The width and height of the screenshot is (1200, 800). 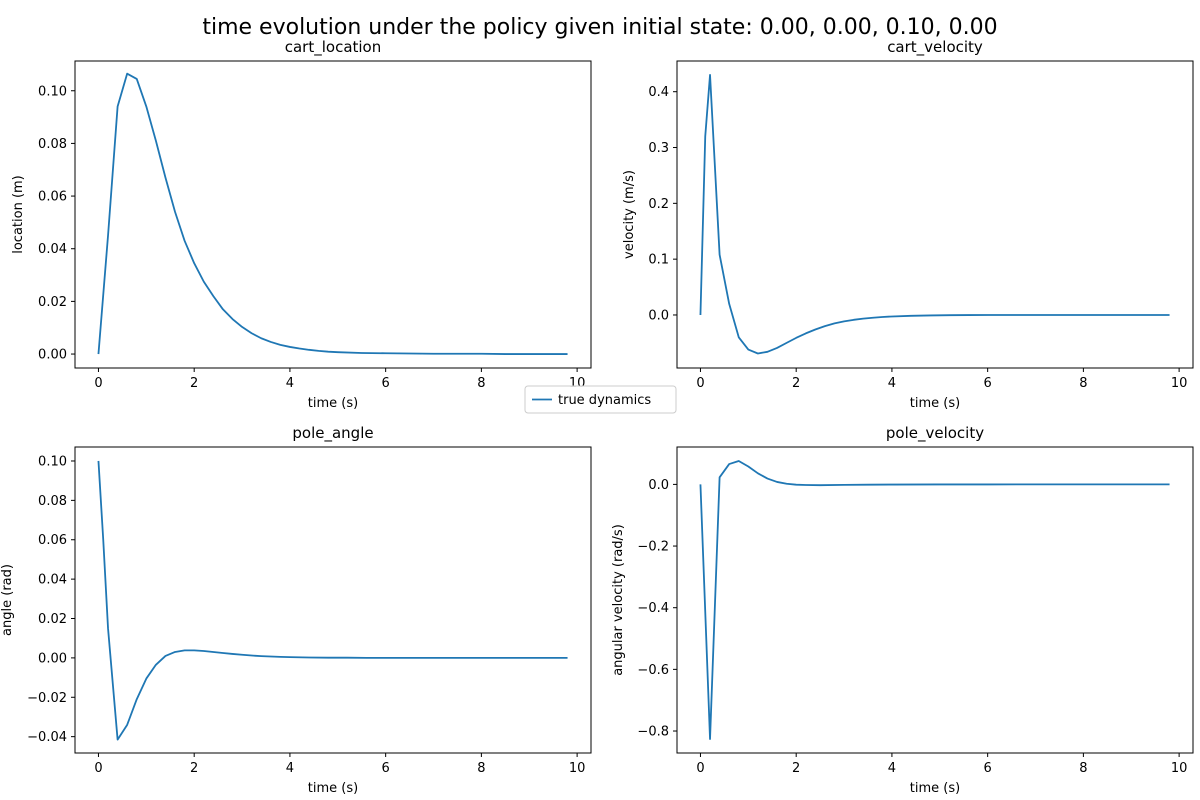 What do you see at coordinates (629, 214) in the screenshot?
I see `y-axis-label: velocity (m/s)` at bounding box center [629, 214].